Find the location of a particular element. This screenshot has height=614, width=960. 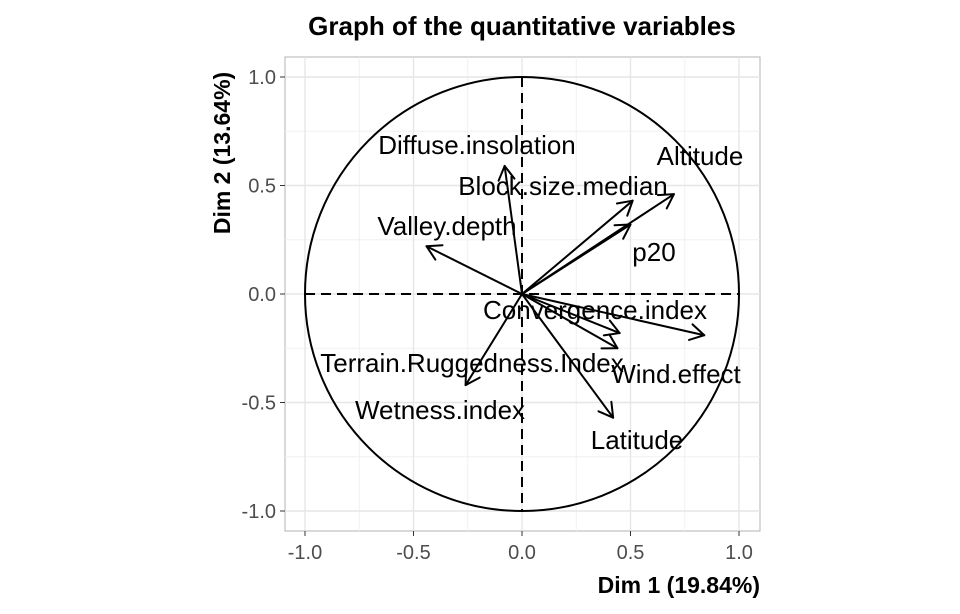

x-tick-label: -1.0 is located at coordinates (305, 553).